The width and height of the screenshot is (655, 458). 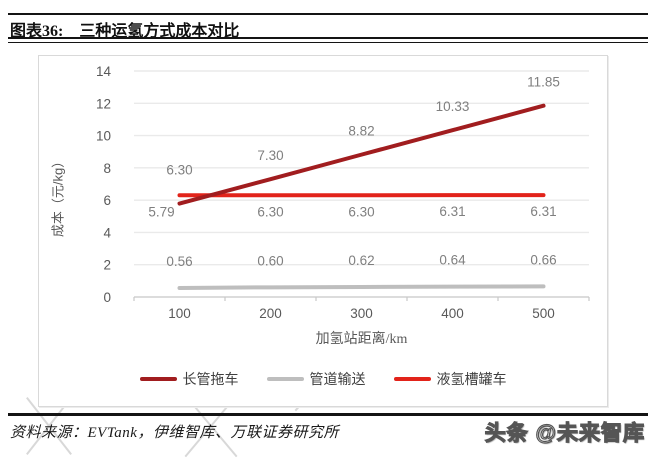 What do you see at coordinates (107, 232) in the screenshot?
I see `y-tick-label: 4` at bounding box center [107, 232].